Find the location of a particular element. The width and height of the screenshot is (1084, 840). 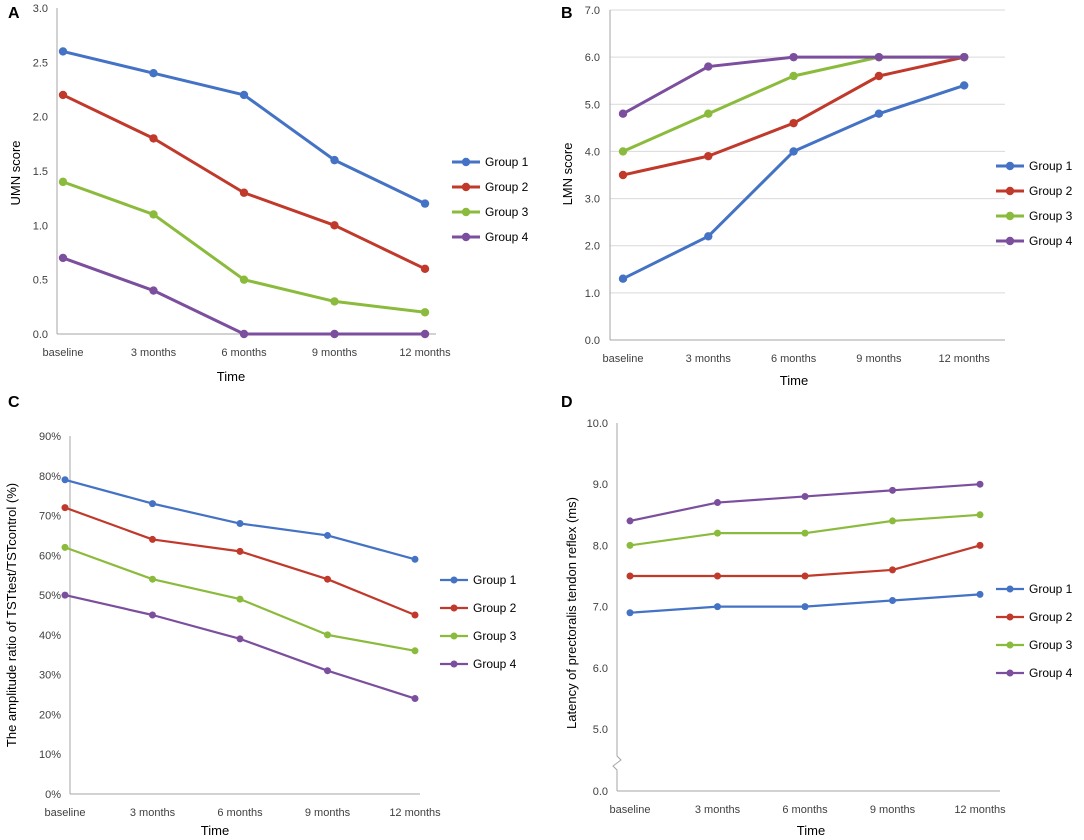

x-axis-title-c: Time is located at coordinates (215, 830).